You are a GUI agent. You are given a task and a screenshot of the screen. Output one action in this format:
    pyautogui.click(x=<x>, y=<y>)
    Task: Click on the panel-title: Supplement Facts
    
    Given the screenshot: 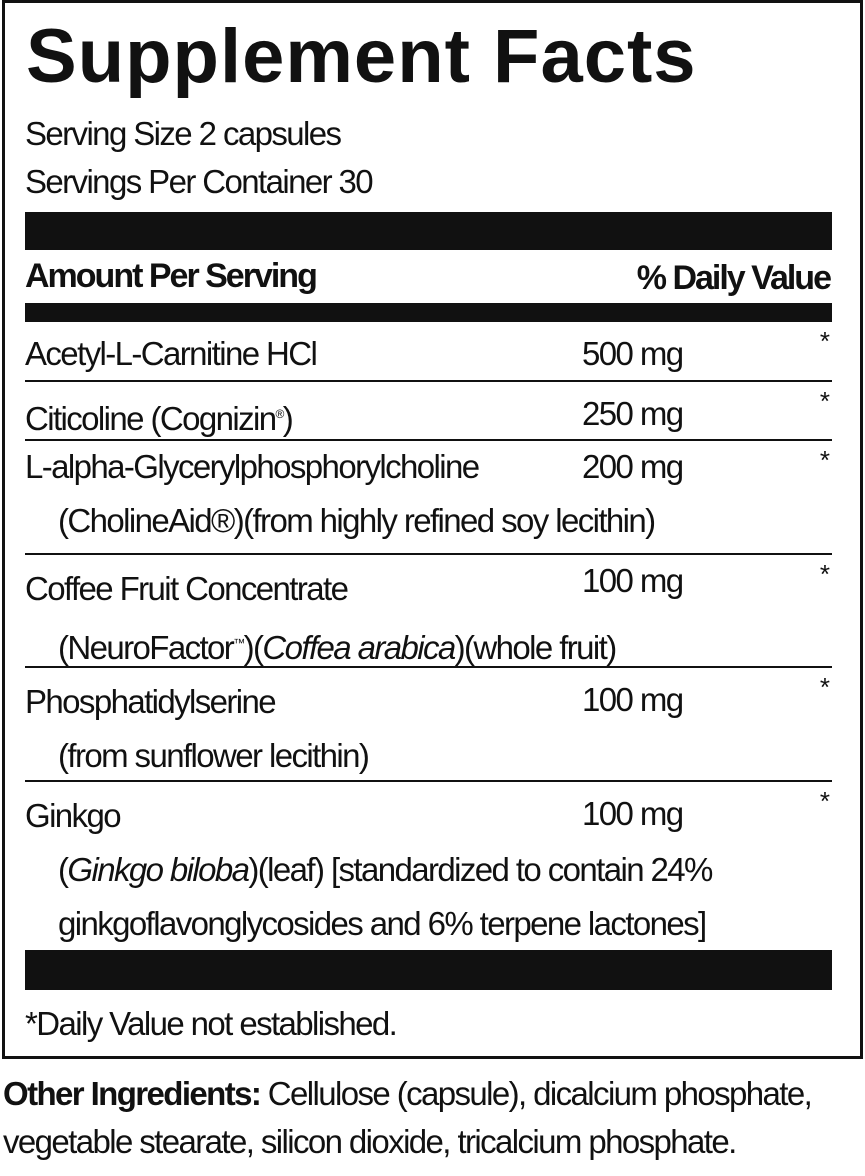 What is the action you would take?
    pyautogui.click(x=361, y=56)
    